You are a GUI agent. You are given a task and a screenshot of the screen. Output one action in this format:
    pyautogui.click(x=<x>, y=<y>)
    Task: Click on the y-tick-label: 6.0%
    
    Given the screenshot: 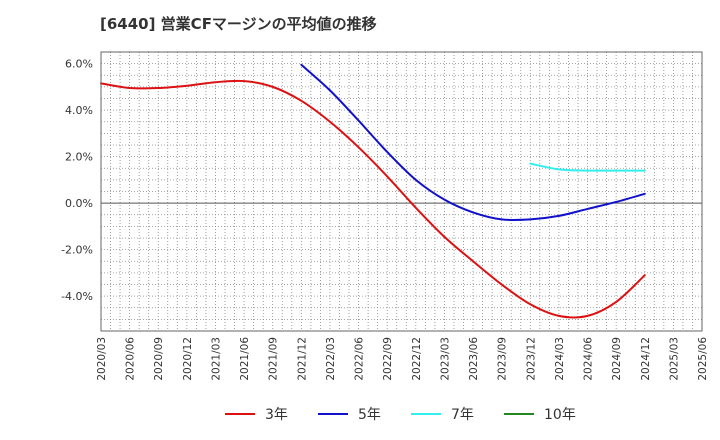 What is the action you would take?
    pyautogui.click(x=79, y=64)
    